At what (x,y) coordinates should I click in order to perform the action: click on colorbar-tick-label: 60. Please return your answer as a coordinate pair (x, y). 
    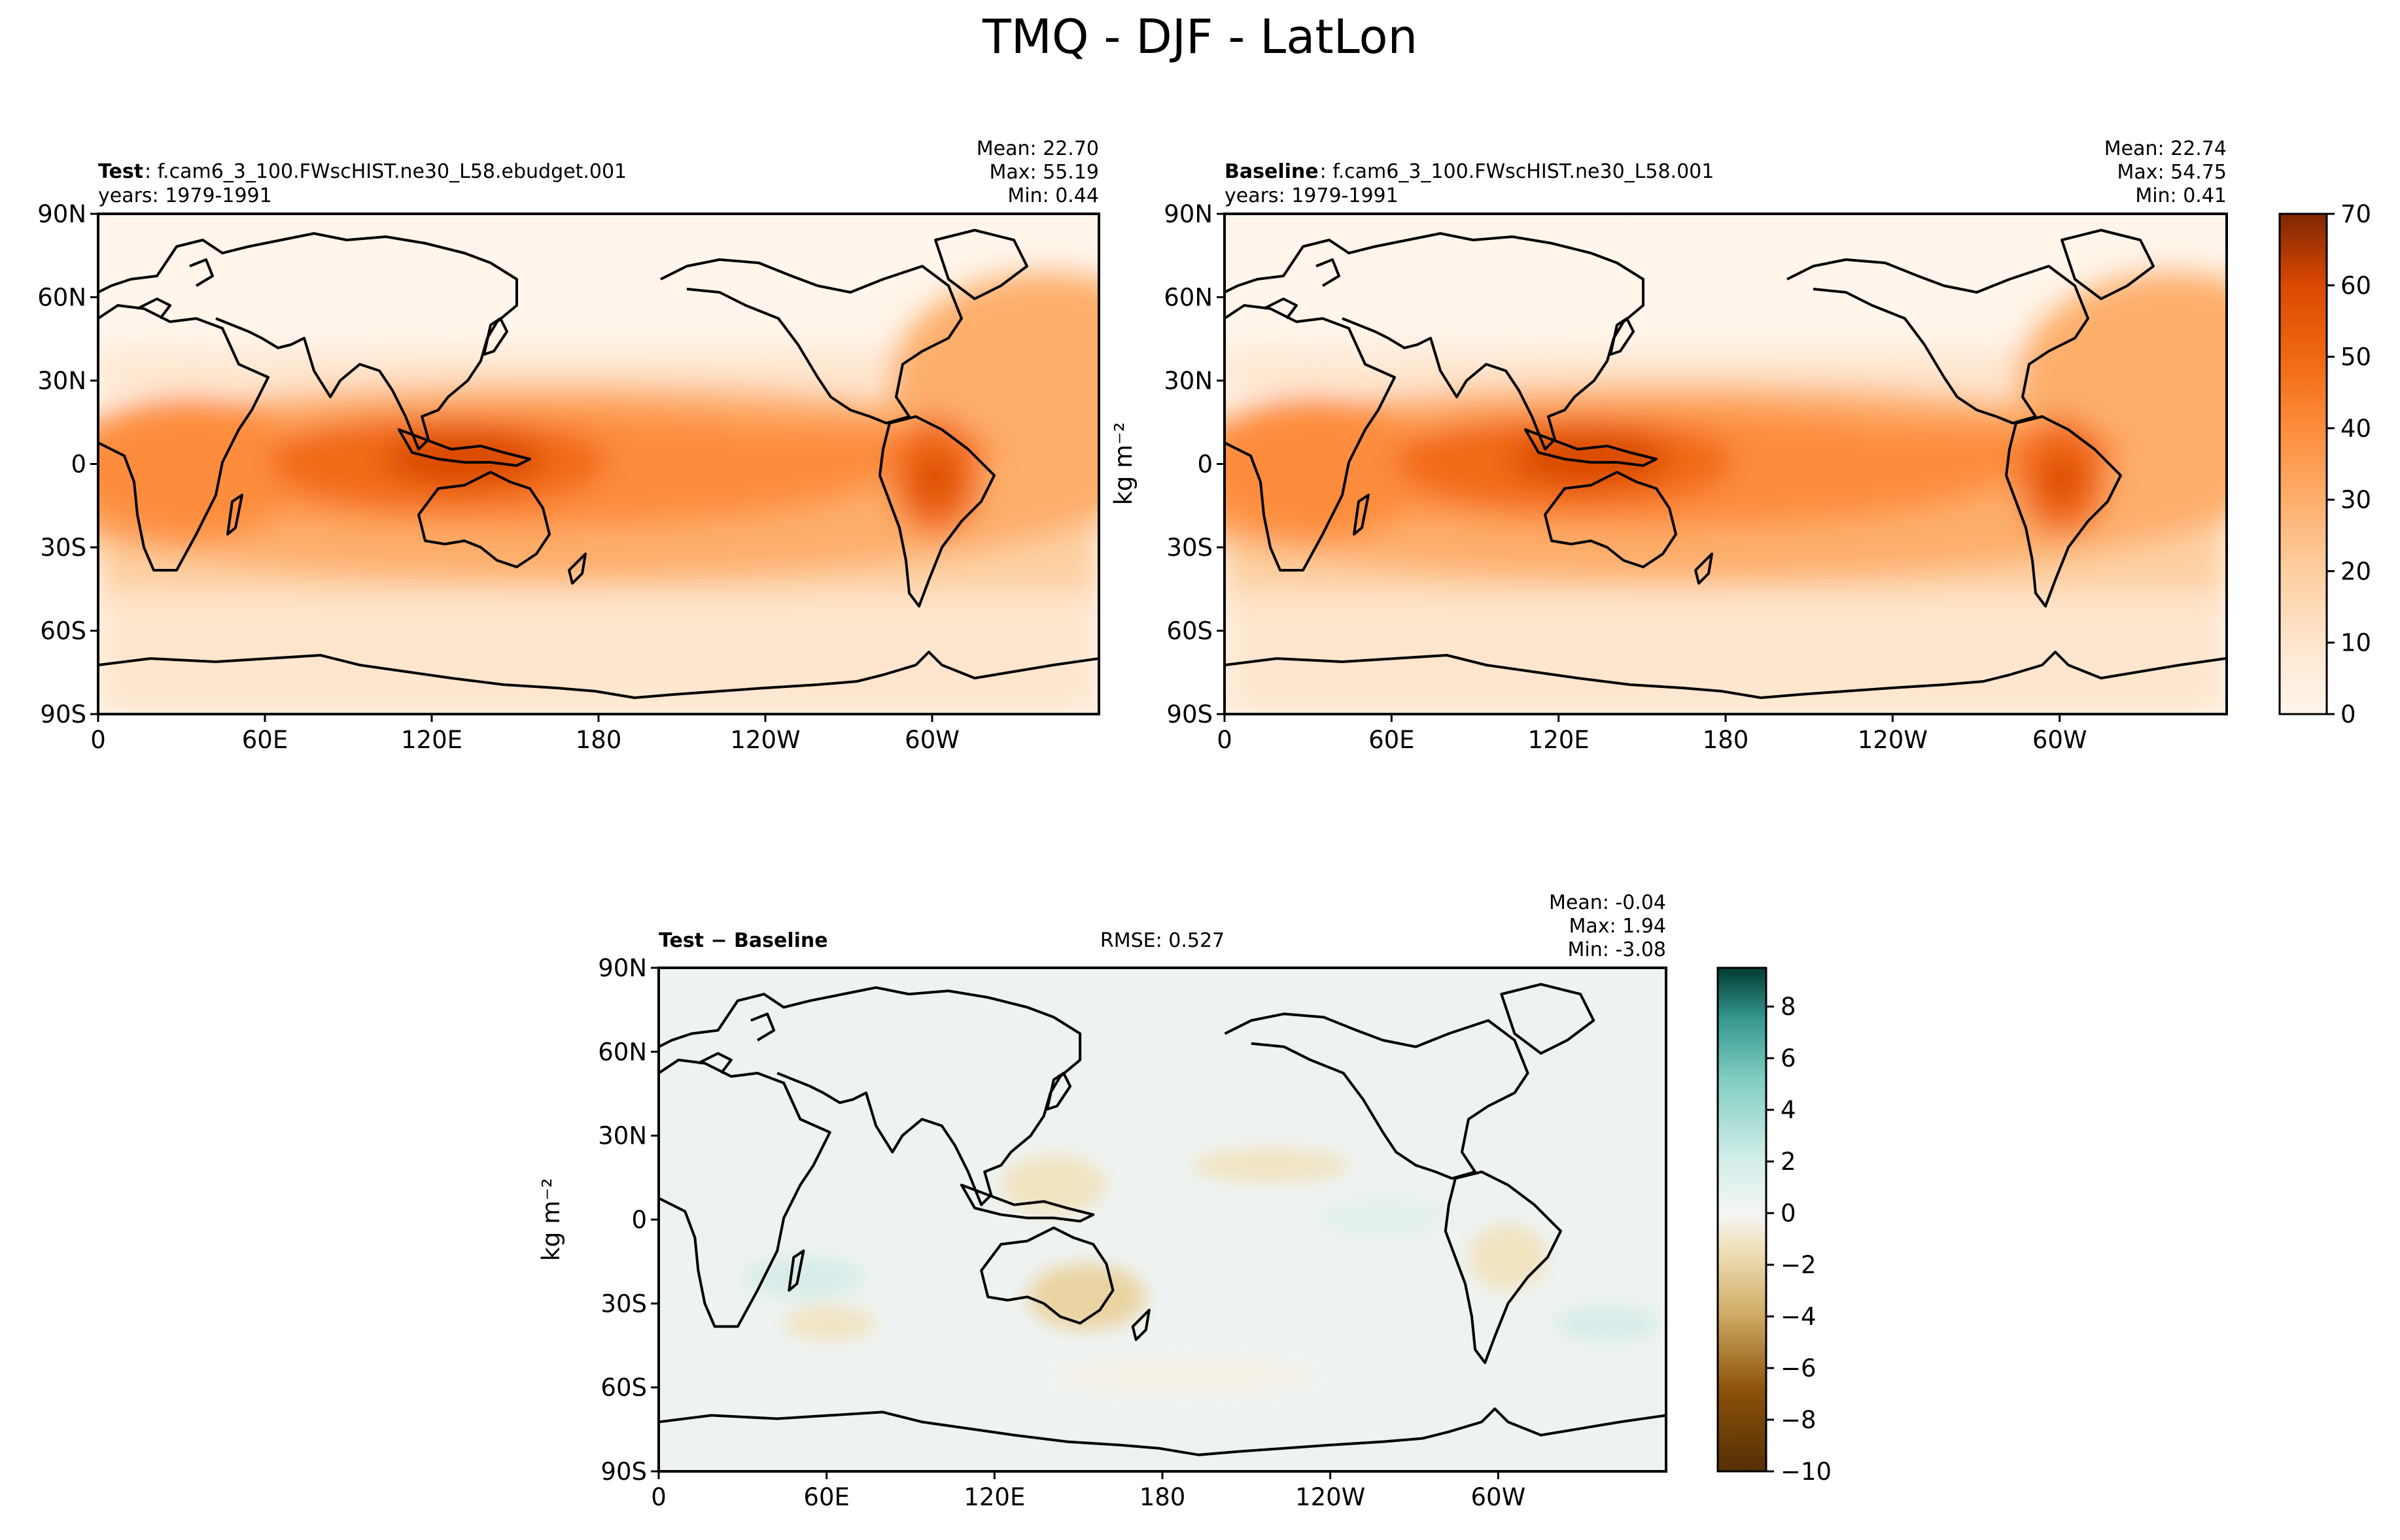
    Looking at the image, I should click on (2355, 285).